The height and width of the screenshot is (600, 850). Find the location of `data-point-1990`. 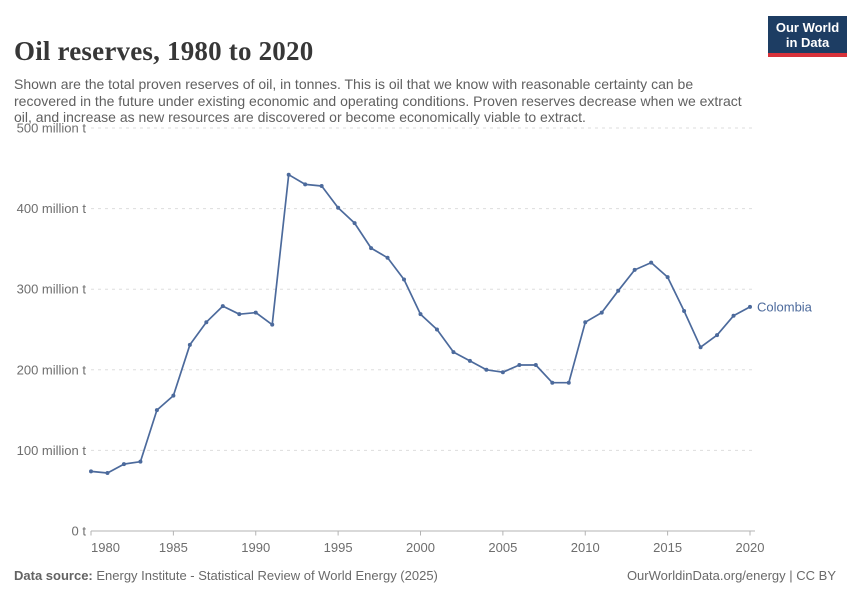

data-point-1990 is located at coordinates (255, 312).